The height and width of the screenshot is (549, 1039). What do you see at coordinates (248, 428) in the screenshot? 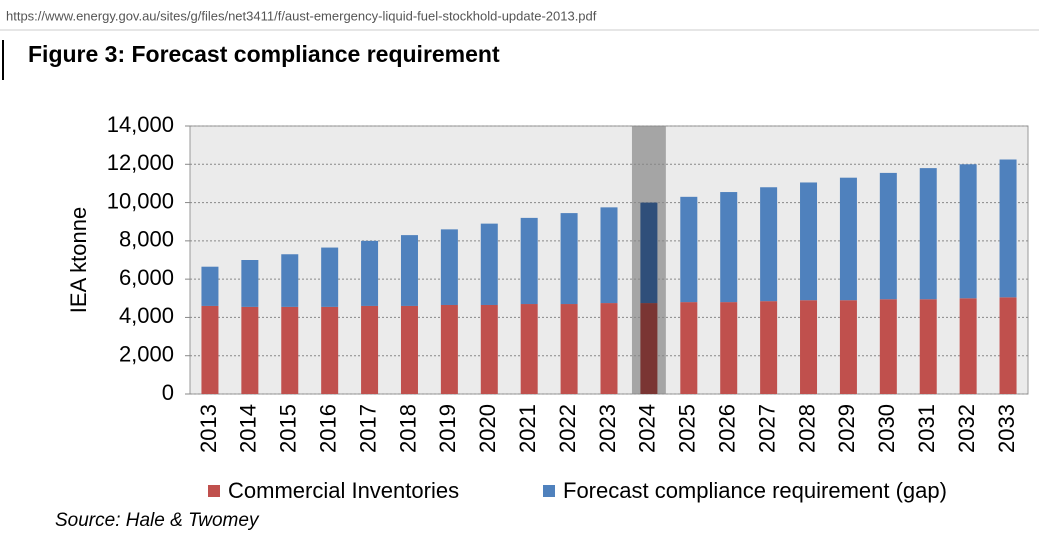
I see `x-tick-label: 2014` at bounding box center [248, 428].